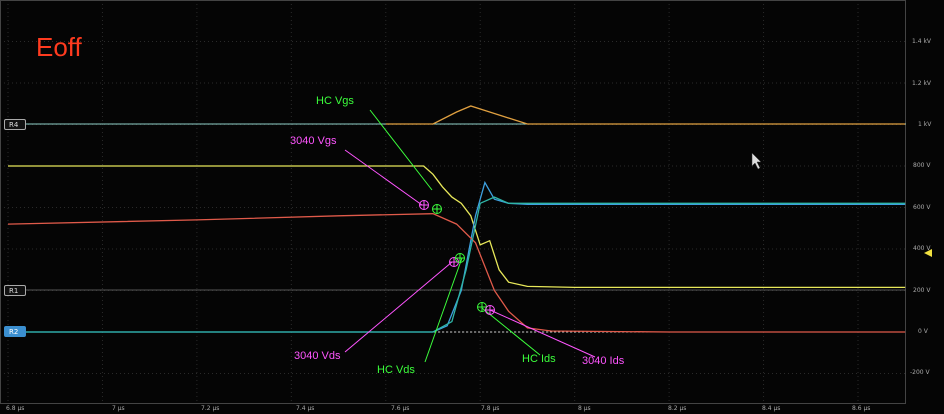 The height and width of the screenshot is (414, 944). I want to click on y-tick-label: 600 V, so click(922, 207).